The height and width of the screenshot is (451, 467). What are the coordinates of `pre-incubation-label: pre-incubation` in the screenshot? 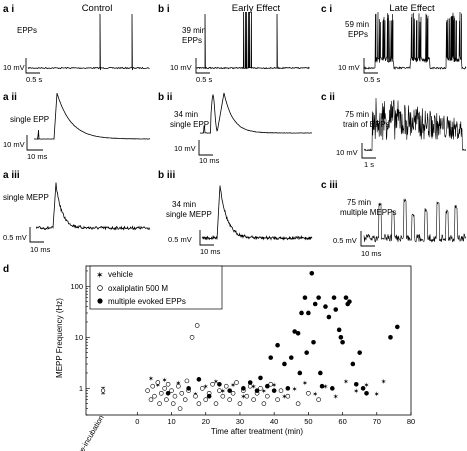 It's located at (90, 432).